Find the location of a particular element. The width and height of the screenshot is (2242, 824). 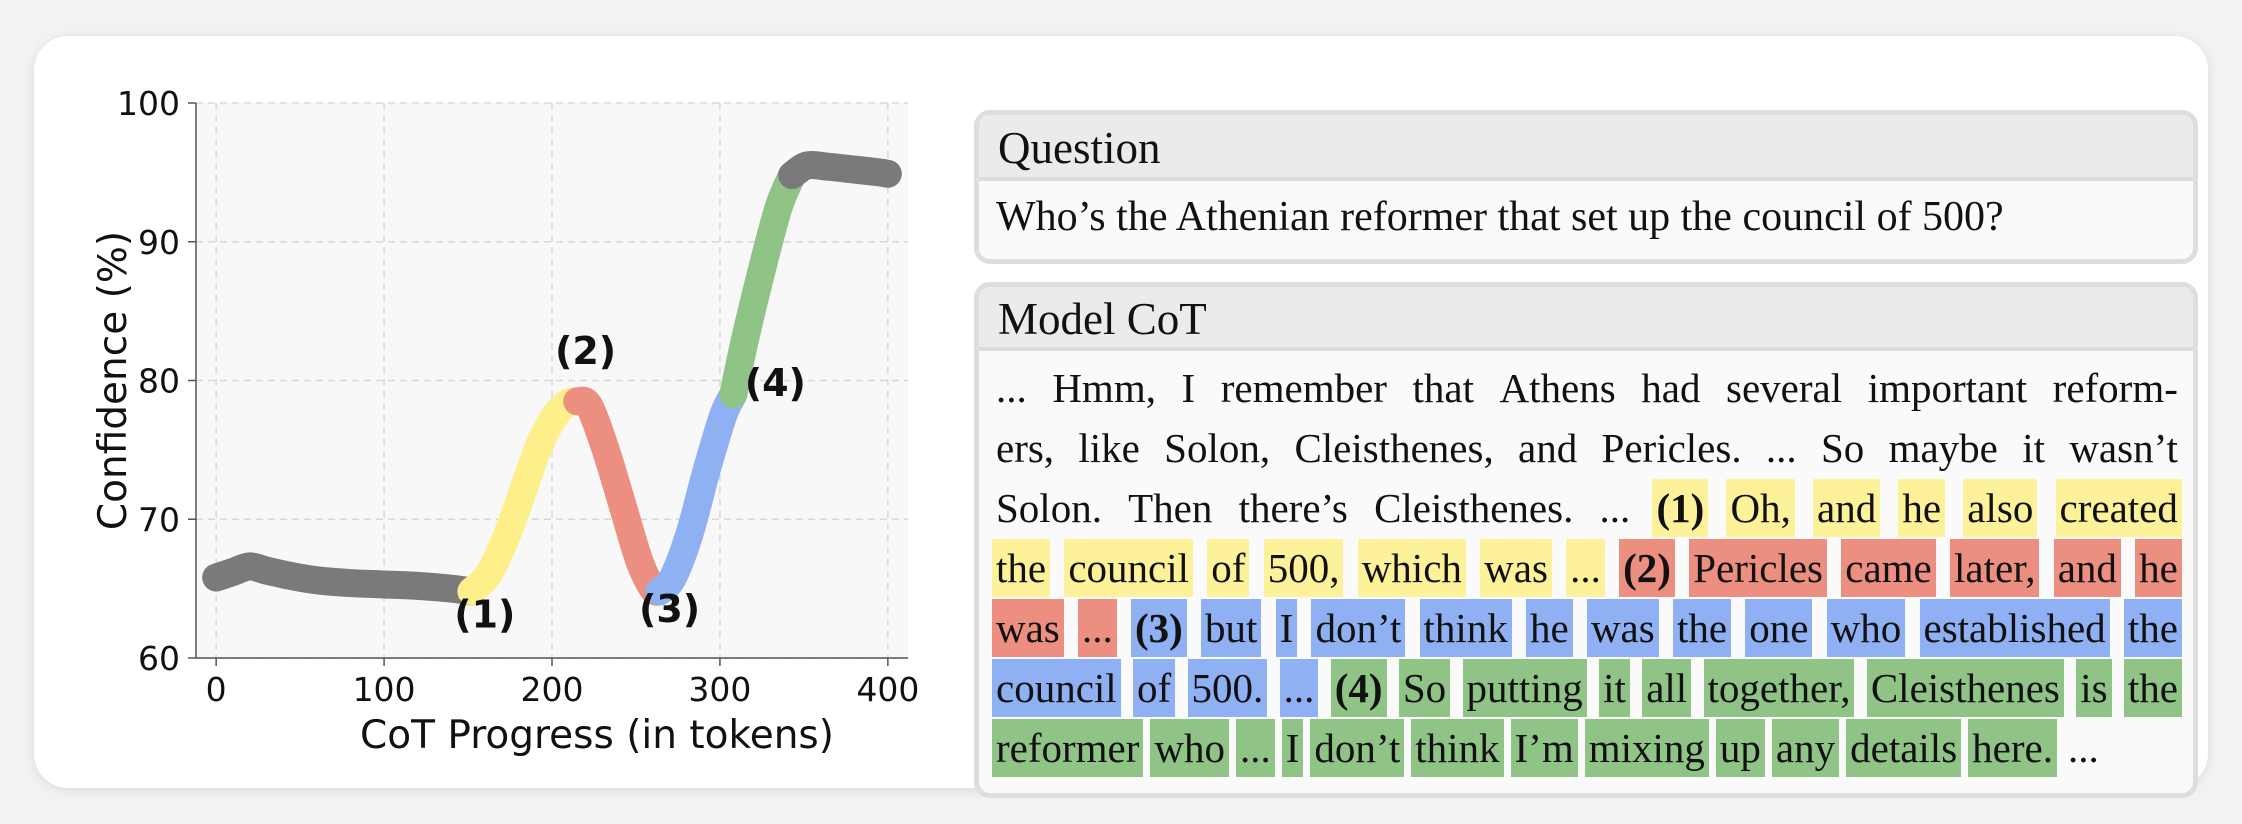

cot-word: Solon, is located at coordinates (1217, 448).